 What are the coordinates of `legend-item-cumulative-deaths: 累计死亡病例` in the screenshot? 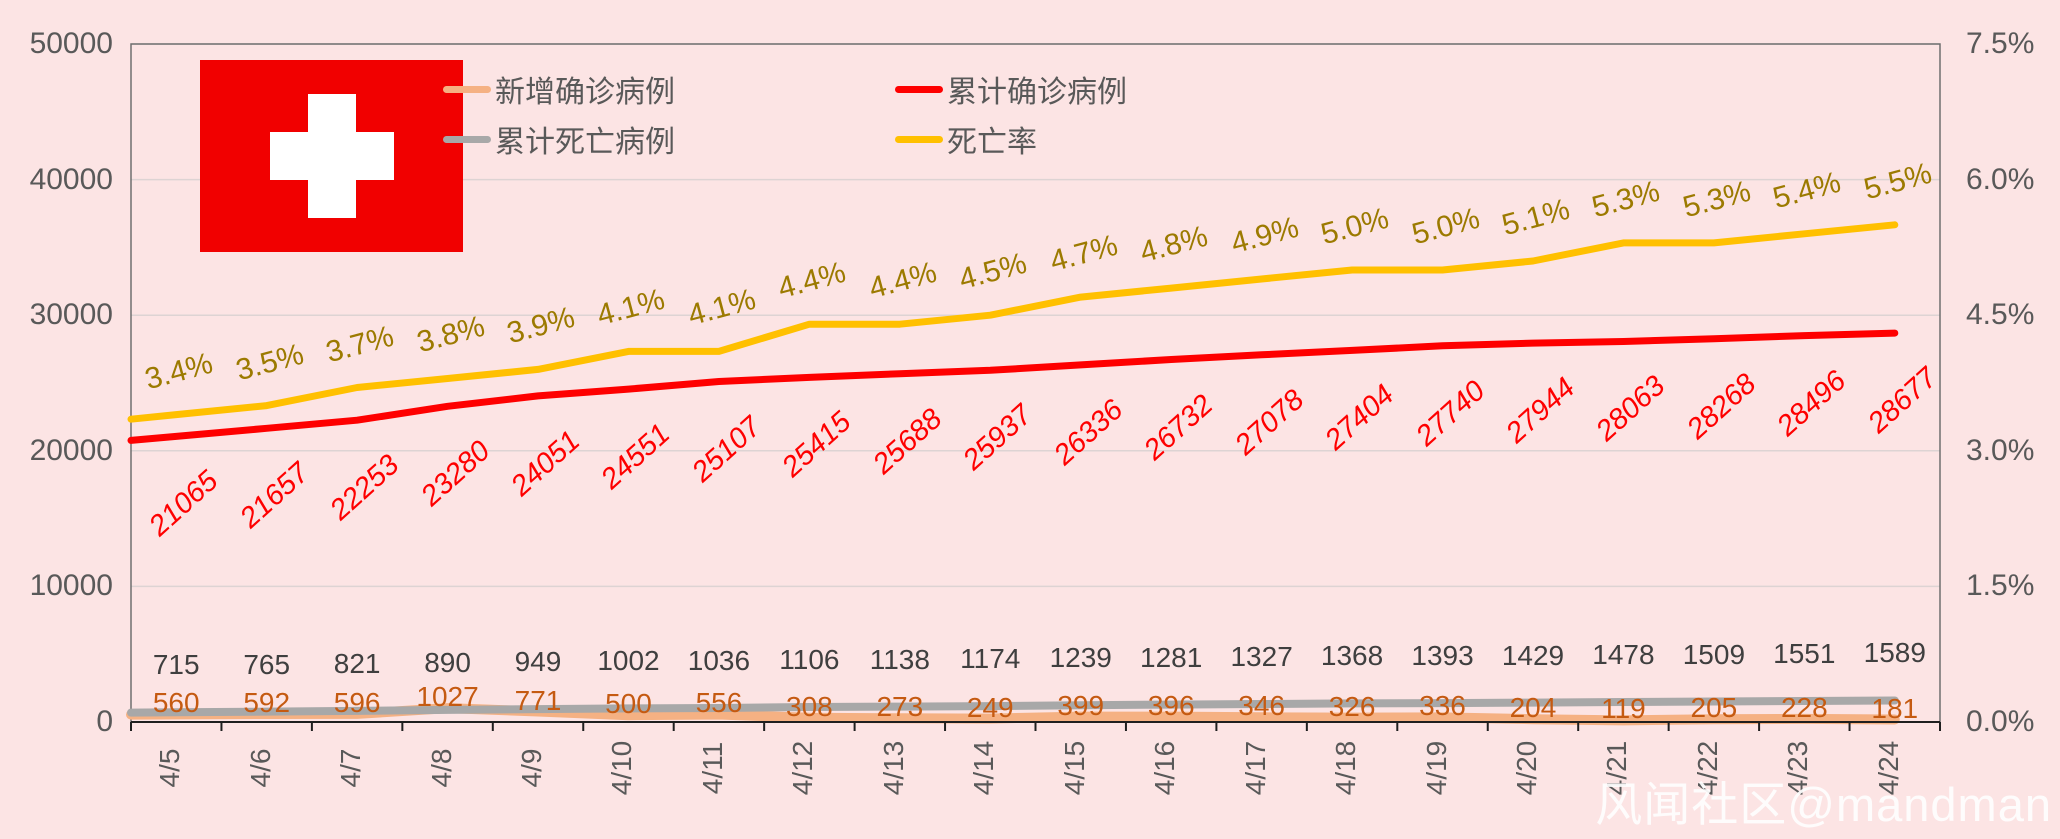 It's located at (559, 140).